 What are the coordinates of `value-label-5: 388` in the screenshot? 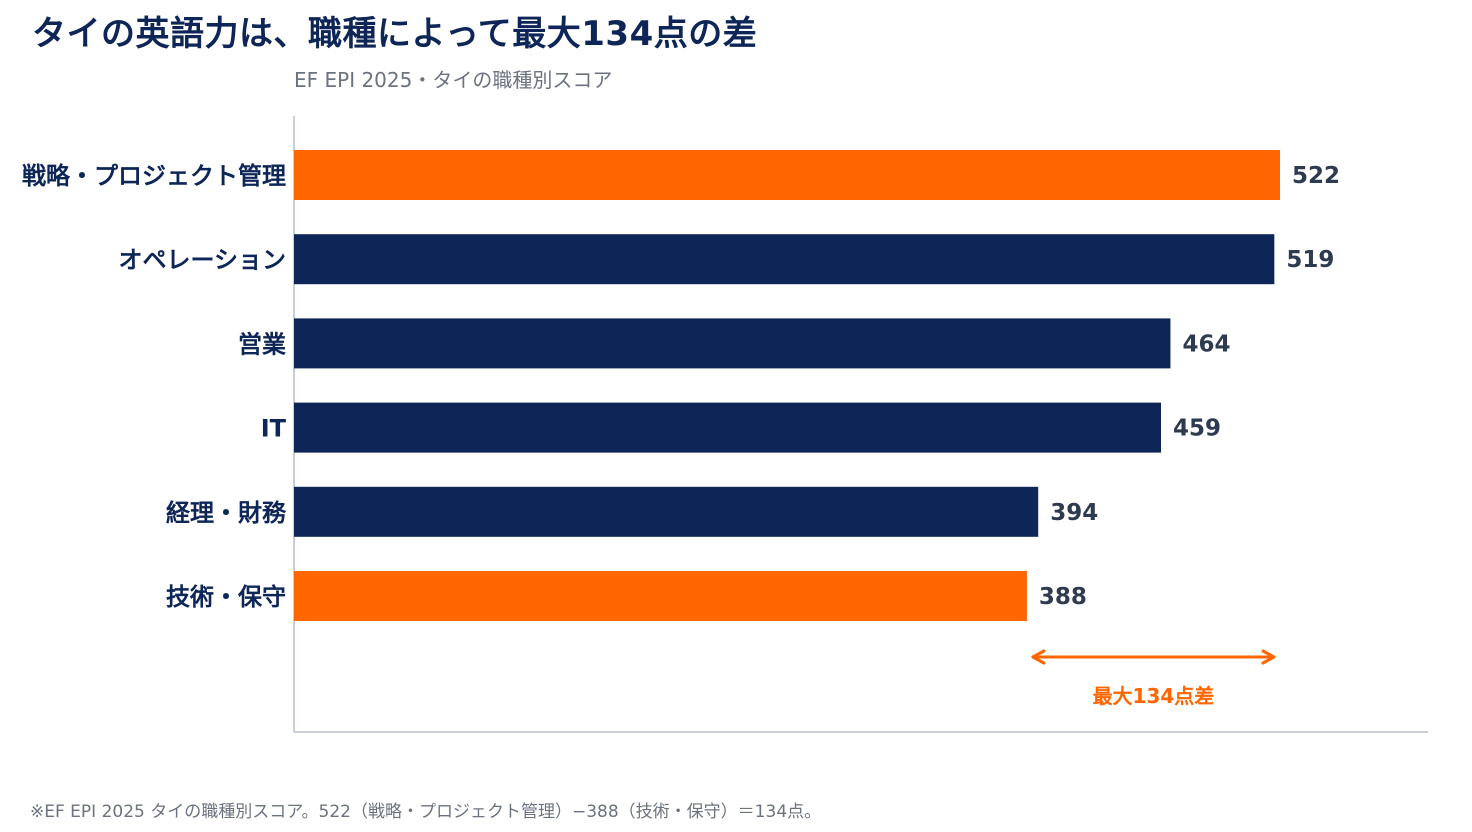 It's located at (1063, 597).